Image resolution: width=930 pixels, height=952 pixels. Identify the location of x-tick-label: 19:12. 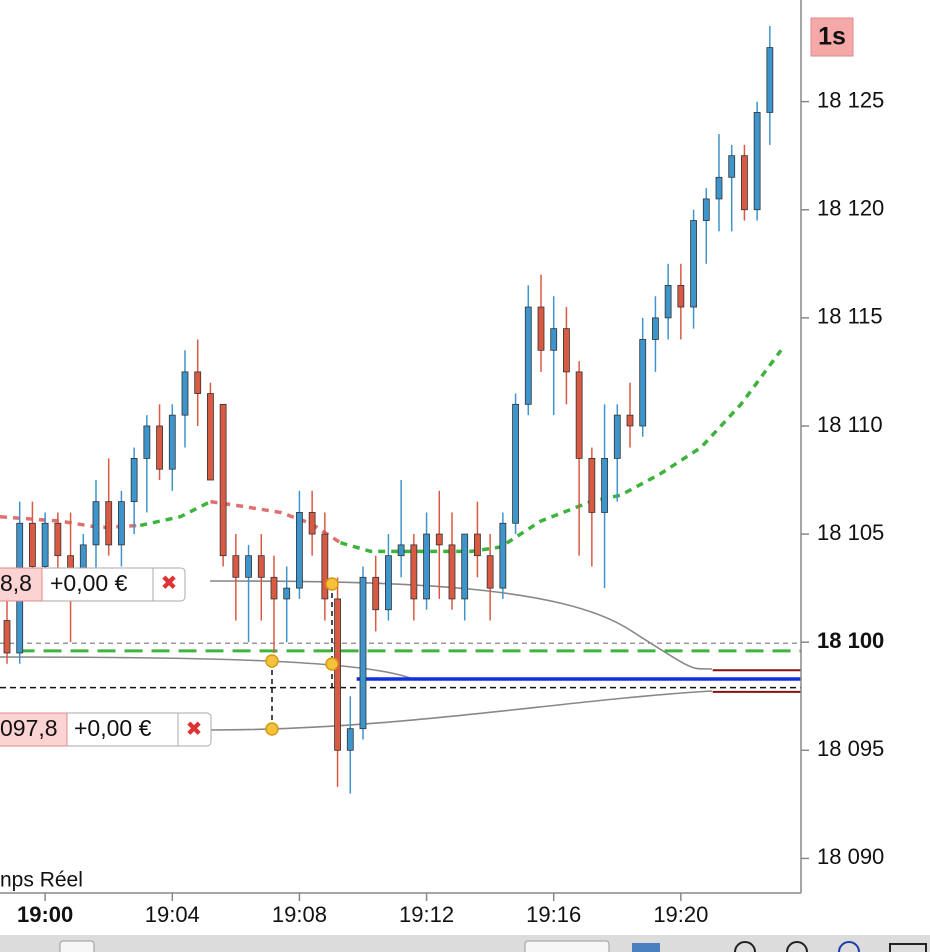
(426, 914).